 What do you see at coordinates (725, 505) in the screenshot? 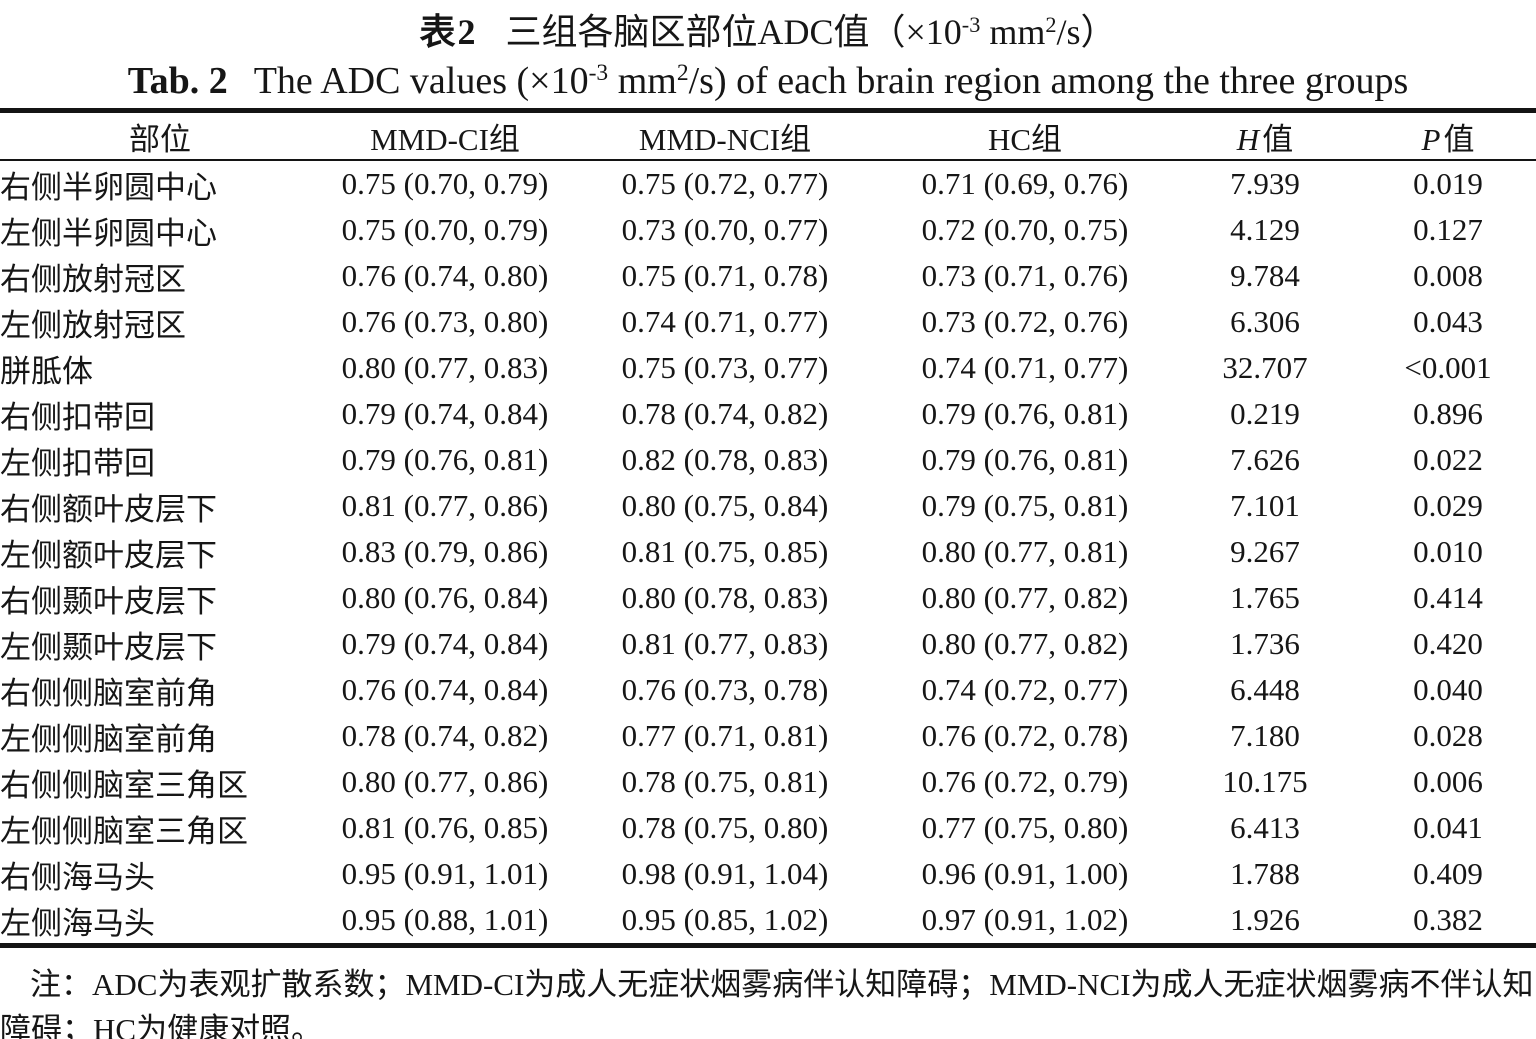
I see `cell-mmd-nci-value: 0.80 (0.75, 0.84)` at bounding box center [725, 505].